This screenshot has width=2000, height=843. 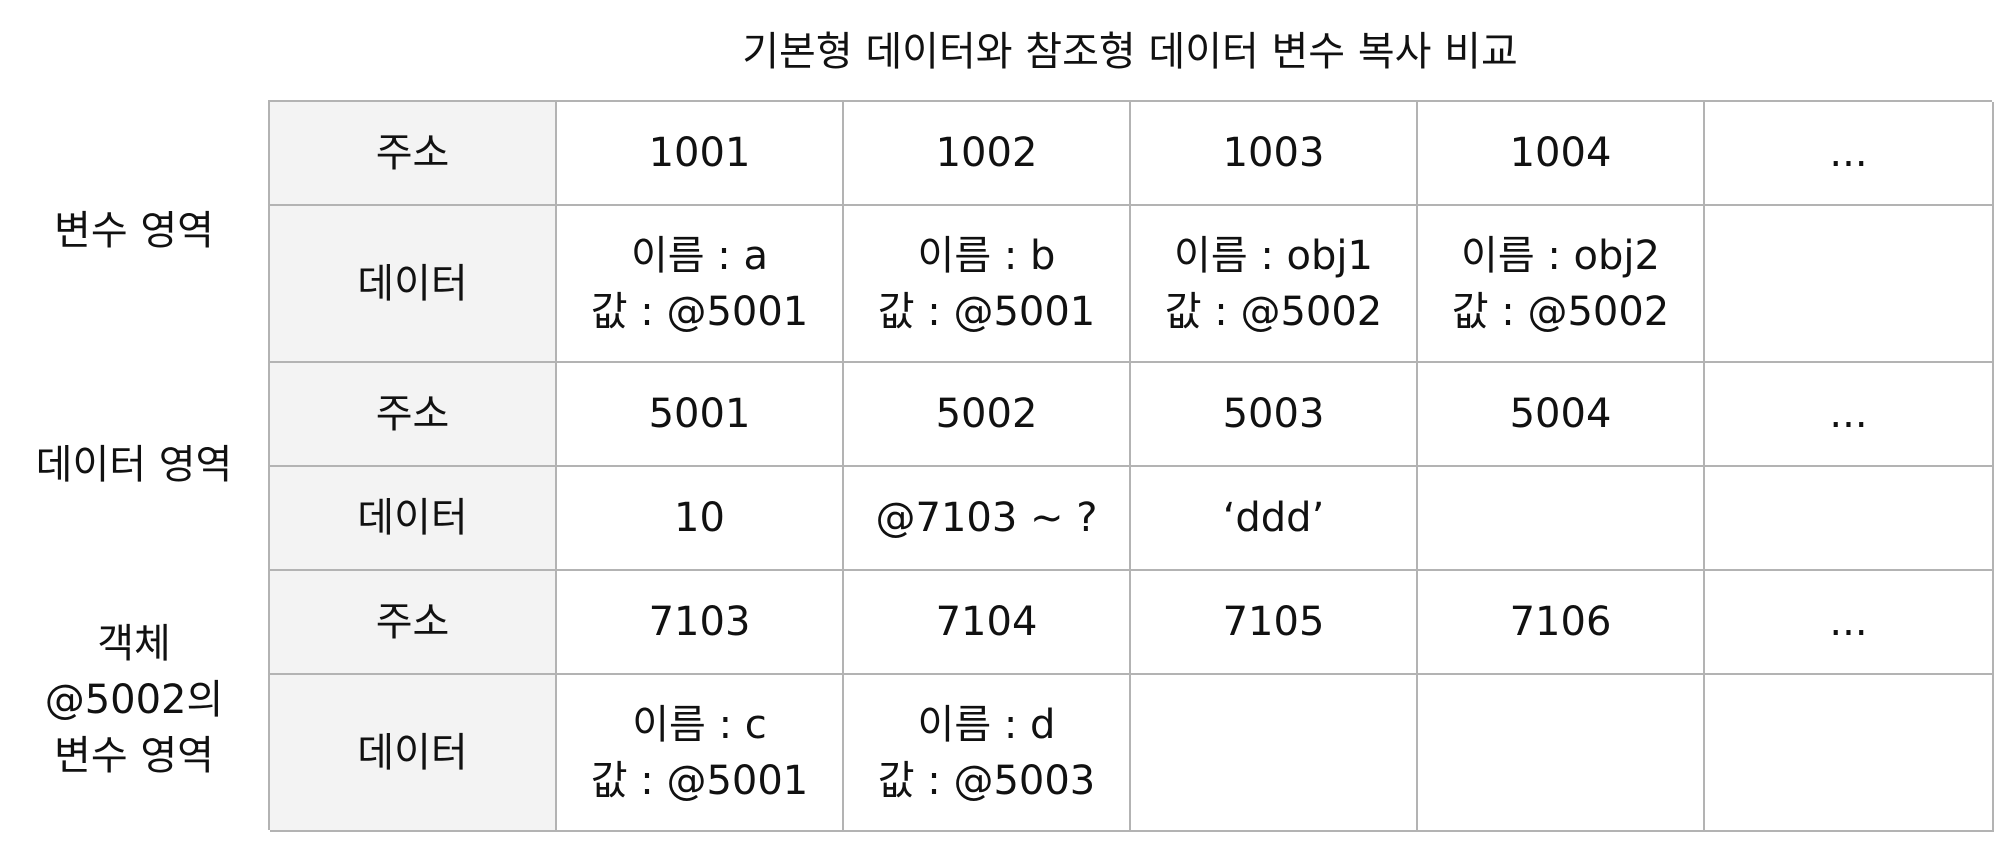 What do you see at coordinates (1274, 284) in the screenshot?
I see `data-cell: 이름 : obj1 값 : @5002` at bounding box center [1274, 284].